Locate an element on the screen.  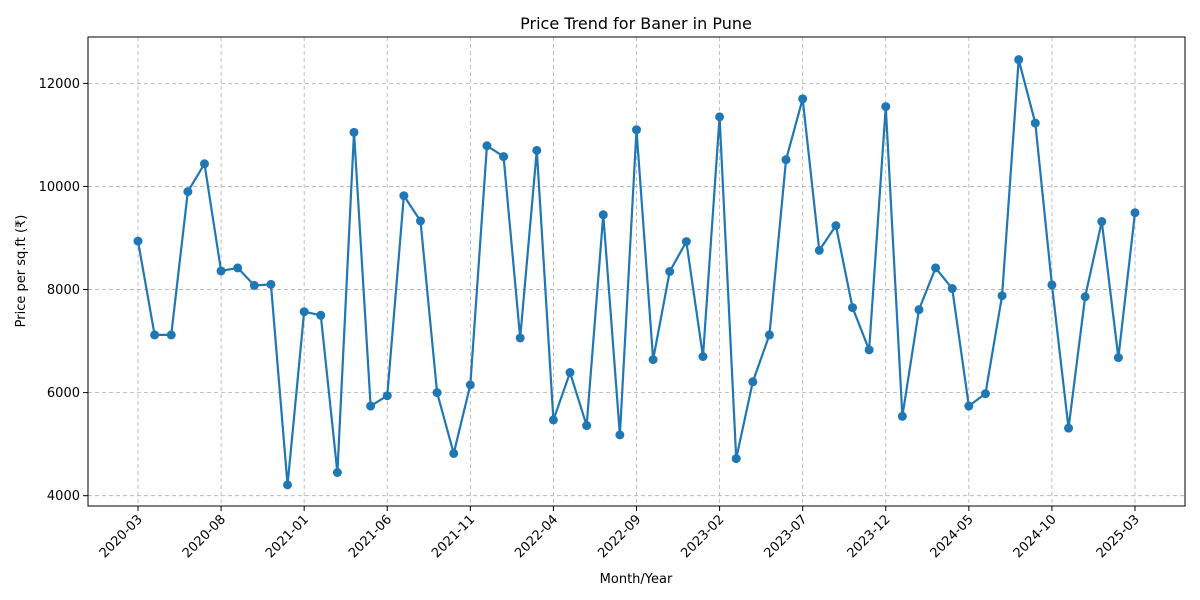
y-tick-label: 6000 is located at coordinates (63, 393).